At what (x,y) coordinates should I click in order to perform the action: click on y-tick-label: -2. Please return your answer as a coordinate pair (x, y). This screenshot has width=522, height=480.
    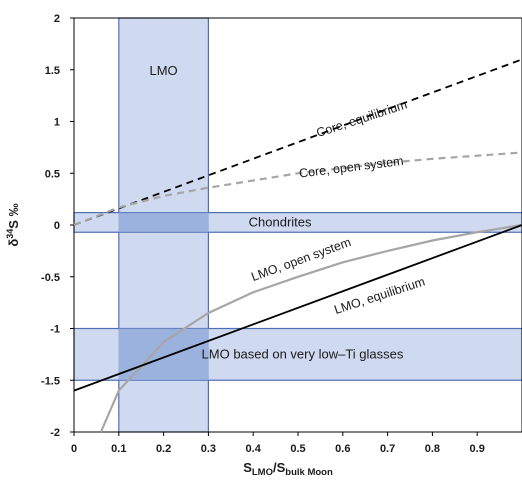
    Looking at the image, I should click on (55, 433).